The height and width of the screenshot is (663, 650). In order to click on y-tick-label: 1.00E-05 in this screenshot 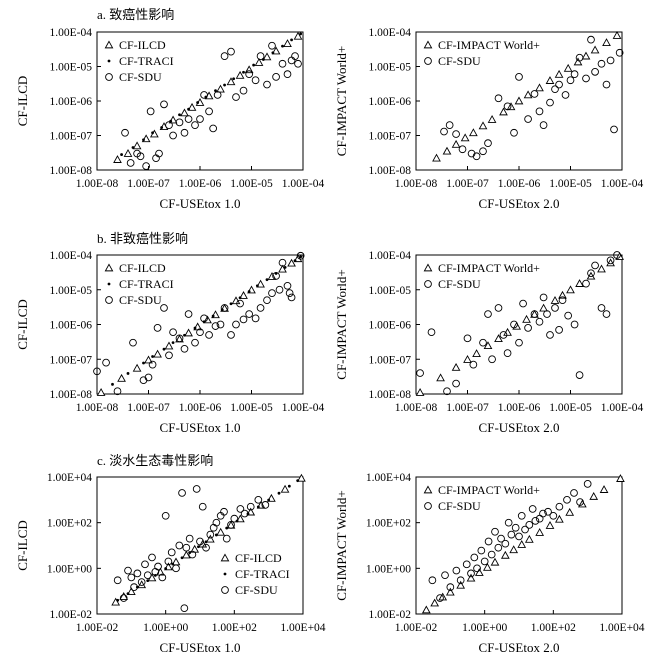, I will do `click(390, 291)`.